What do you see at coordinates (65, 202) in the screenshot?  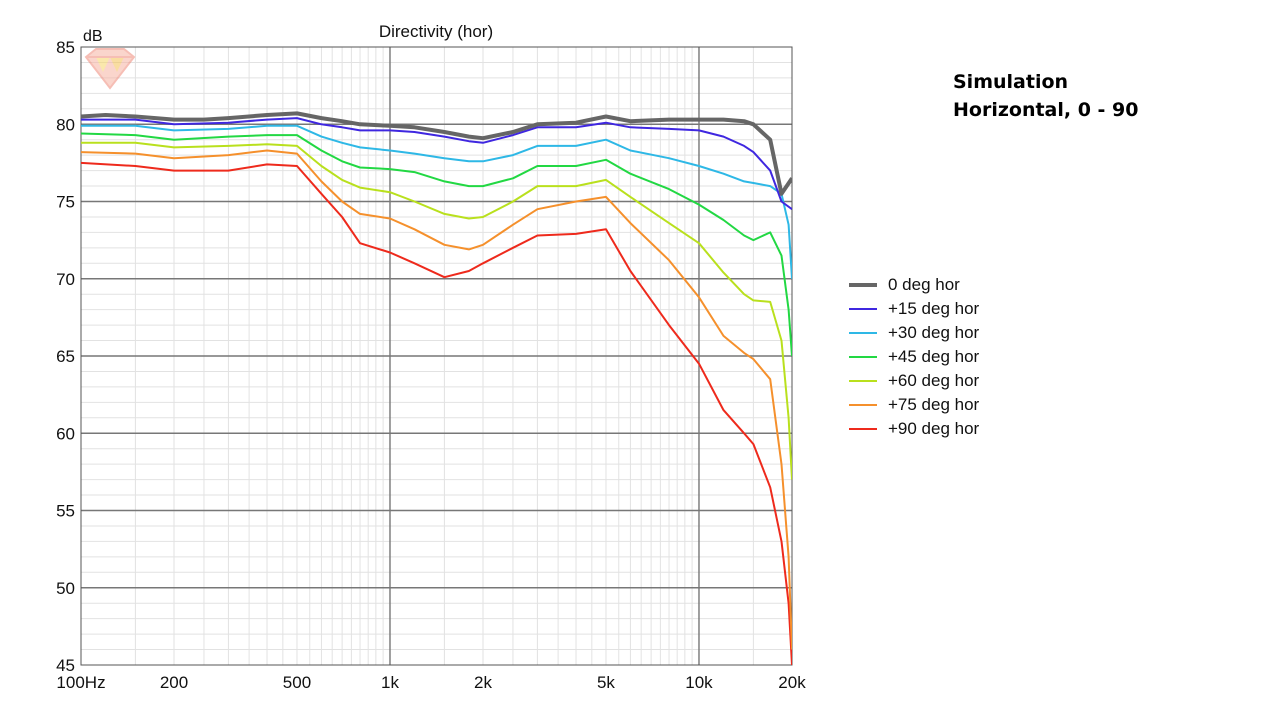 I see `y-tick-label: 75` at bounding box center [65, 202].